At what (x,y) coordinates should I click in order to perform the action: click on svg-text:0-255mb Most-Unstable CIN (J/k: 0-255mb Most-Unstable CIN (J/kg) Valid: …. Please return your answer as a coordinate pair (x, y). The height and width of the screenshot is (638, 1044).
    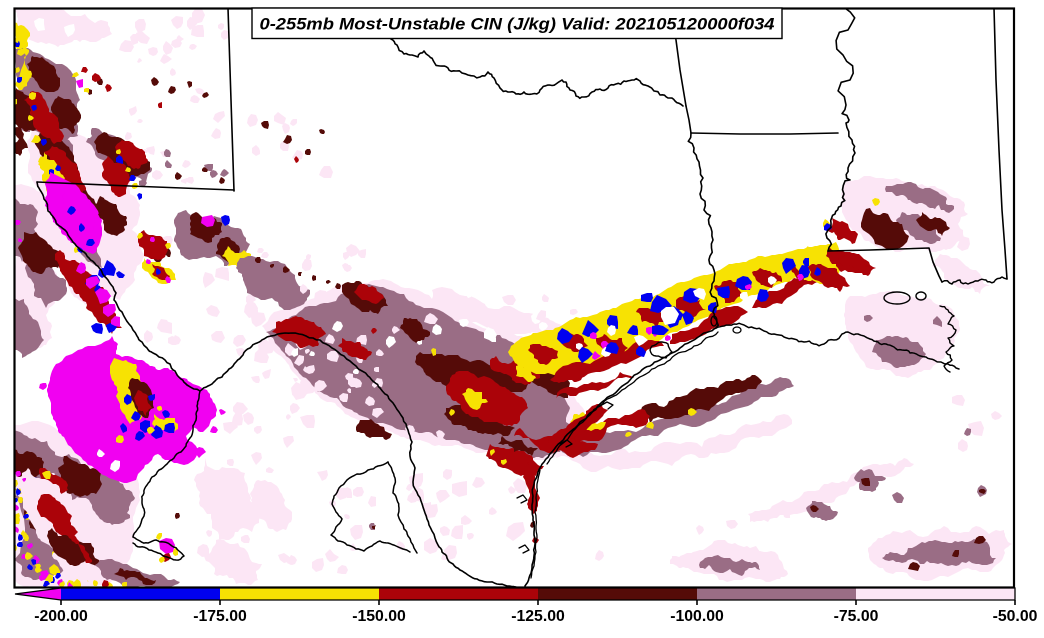
    Looking at the image, I should click on (517, 25).